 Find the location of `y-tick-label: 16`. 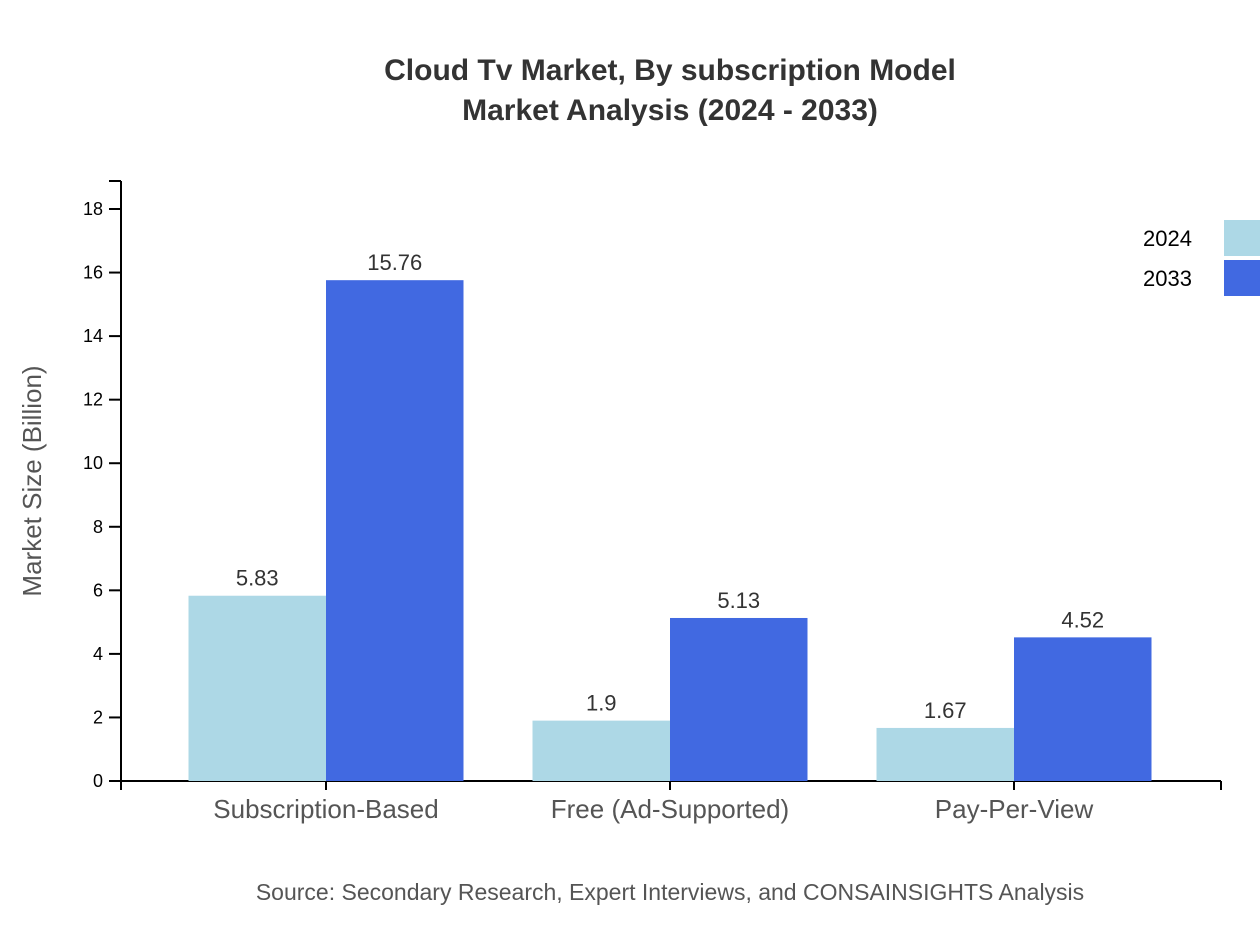

y-tick-label: 16 is located at coordinates (93, 273).